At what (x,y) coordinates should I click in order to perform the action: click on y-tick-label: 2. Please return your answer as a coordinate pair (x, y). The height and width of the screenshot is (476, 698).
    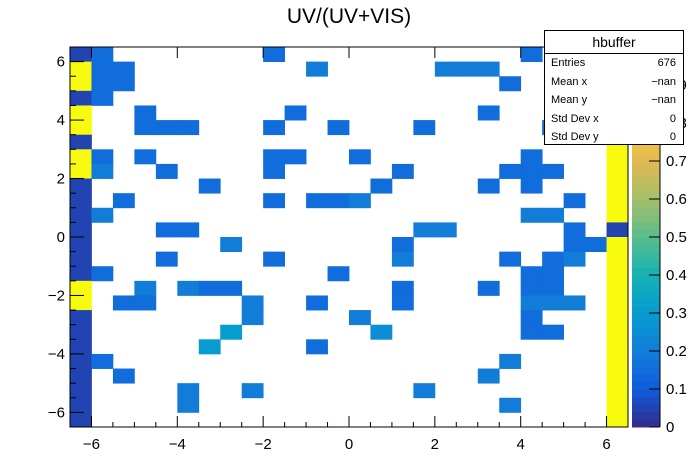
    Looking at the image, I should click on (61, 179).